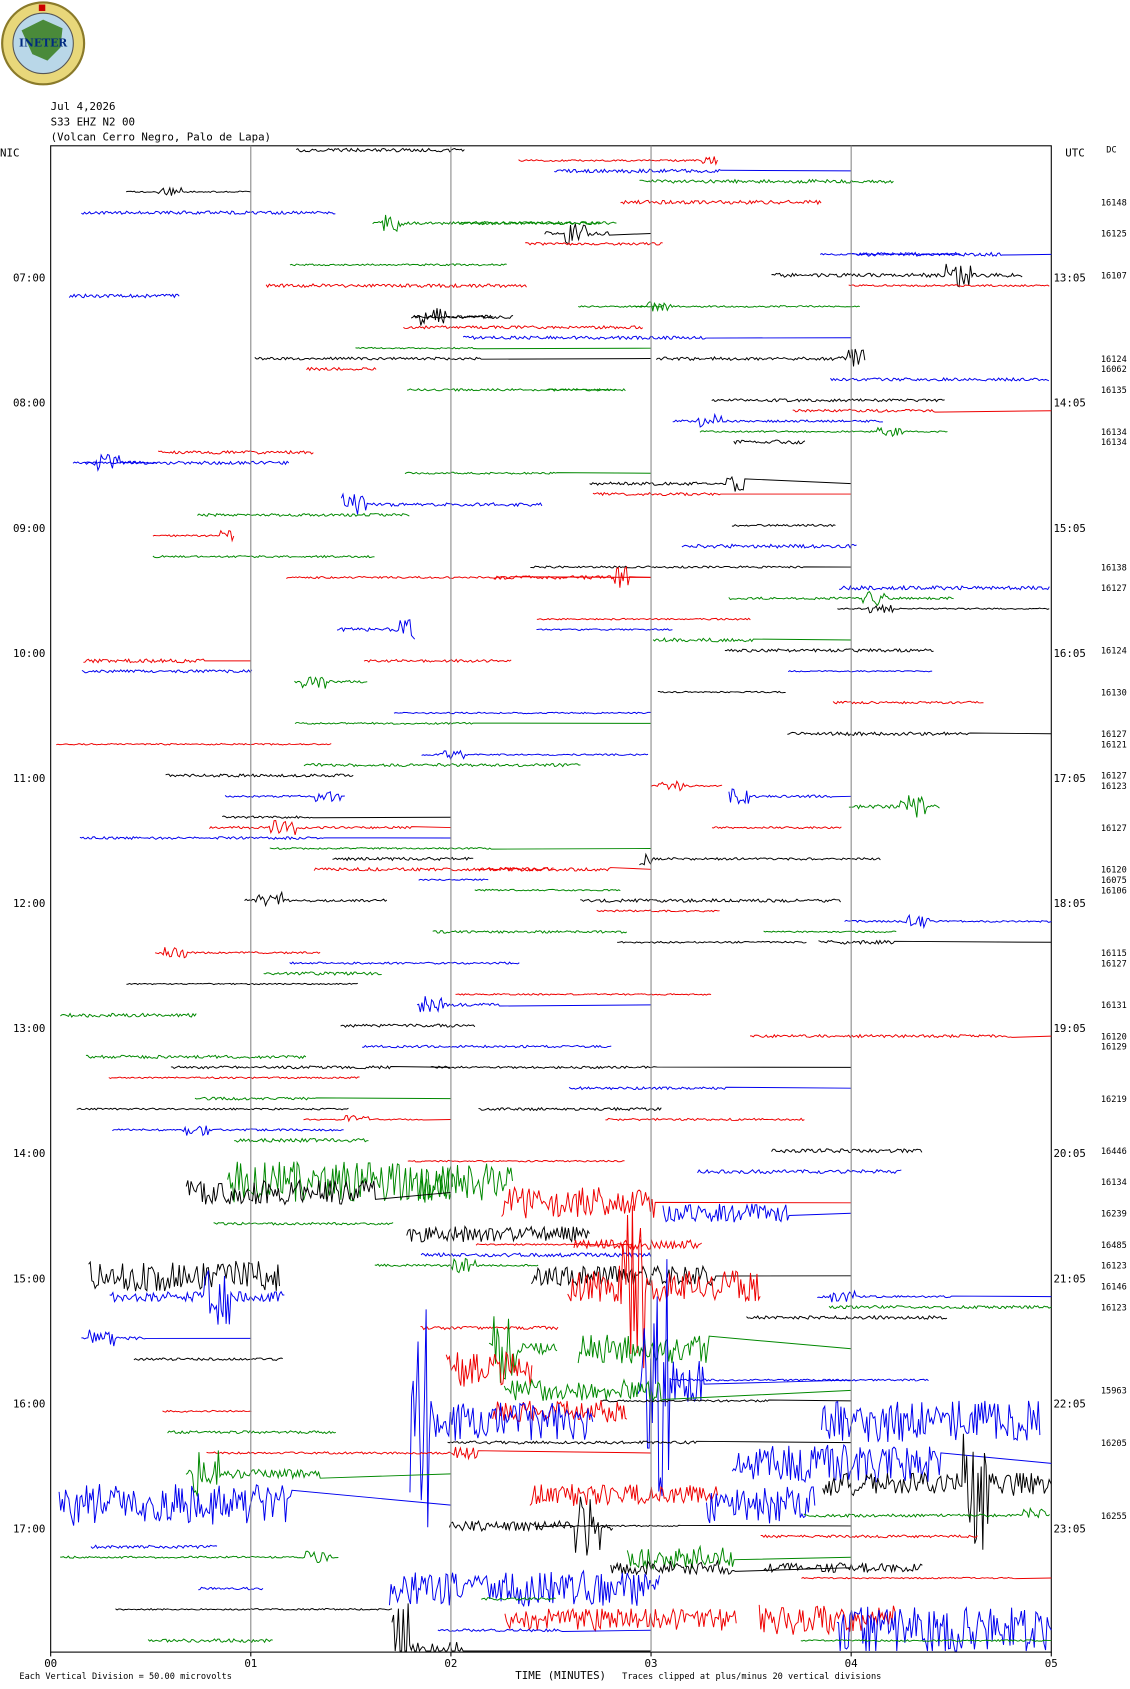 The height and width of the screenshot is (1689, 1130). I want to click on dc-value: 16120, so click(1114, 871).